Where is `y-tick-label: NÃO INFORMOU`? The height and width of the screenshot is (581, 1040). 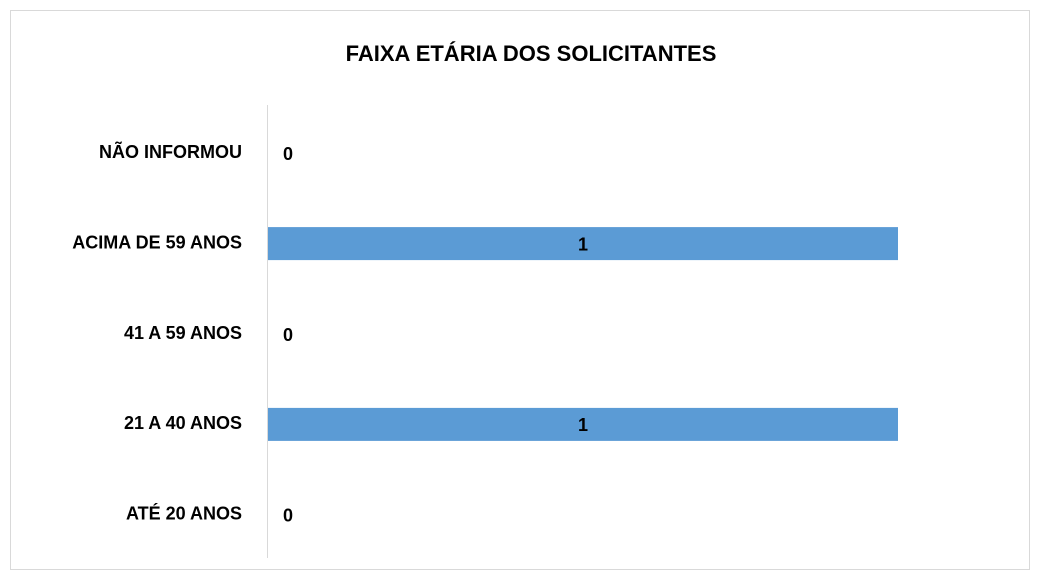 y-tick-label: NÃO INFORMOU is located at coordinates (170, 151).